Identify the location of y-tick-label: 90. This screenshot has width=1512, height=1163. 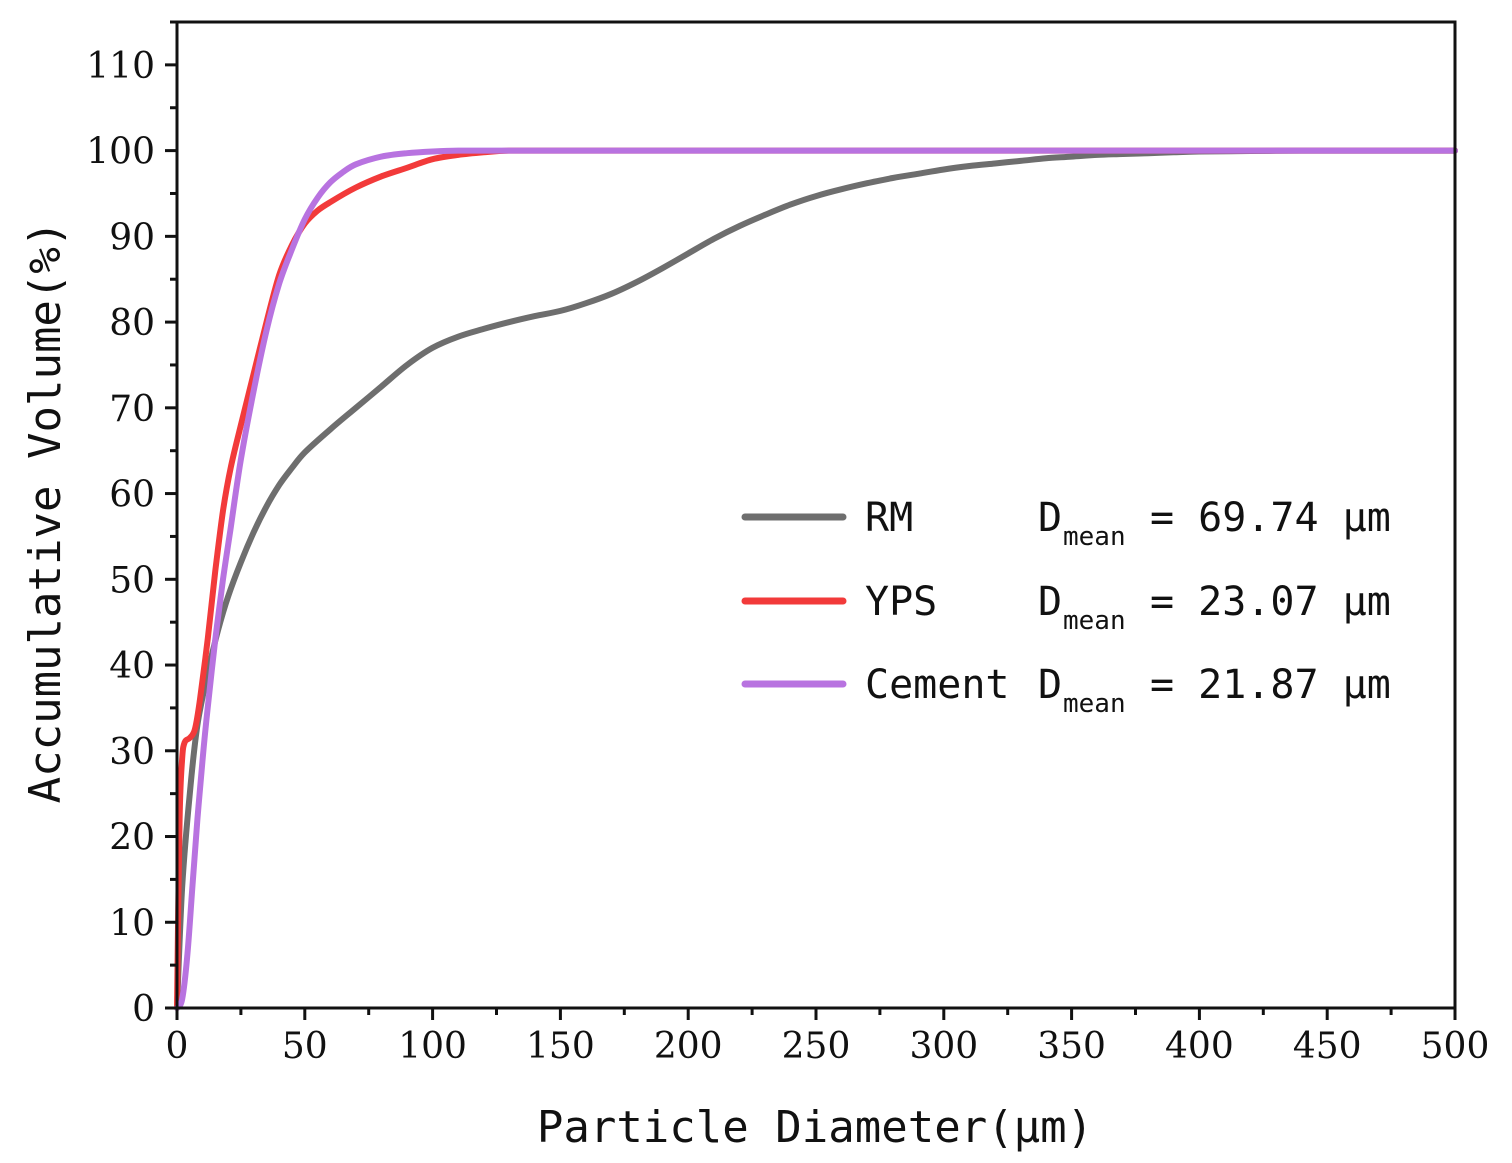
(132, 237).